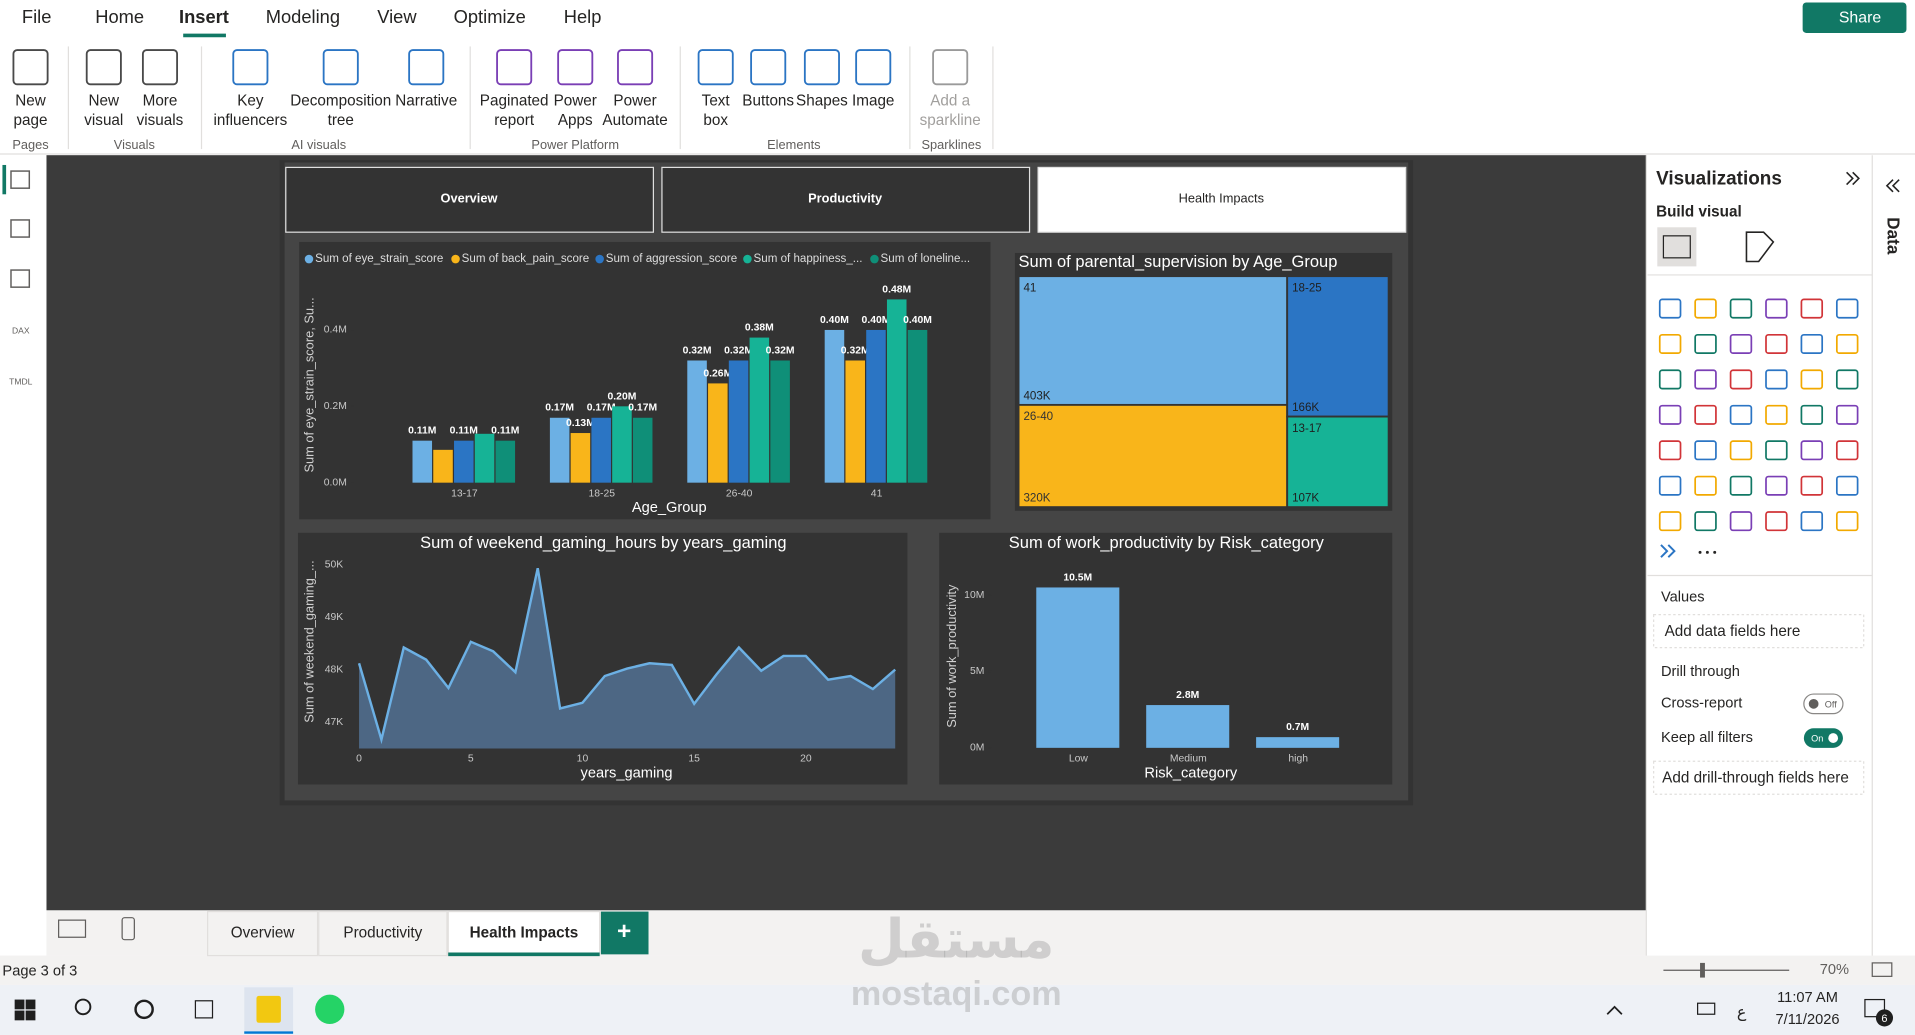 Image resolution: width=1915 pixels, height=1035 pixels. What do you see at coordinates (204, 1009) in the screenshot?
I see `task-view-icon` at bounding box center [204, 1009].